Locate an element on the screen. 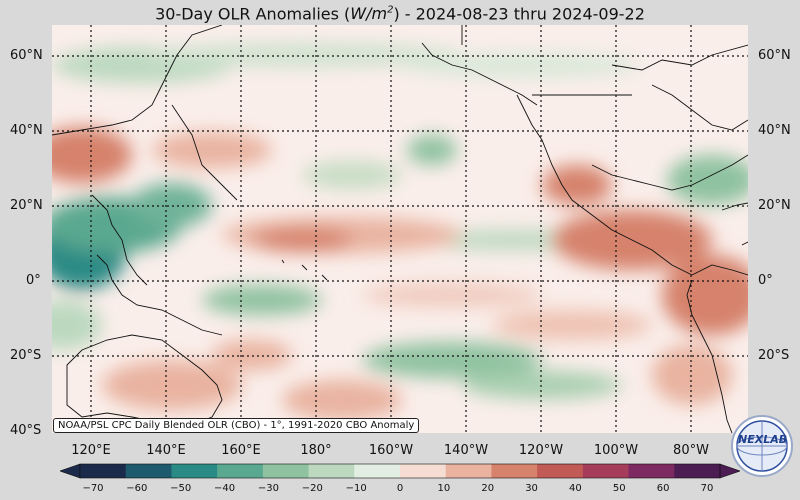  colorbar-tick-label: −70 is located at coordinates (93, 488).